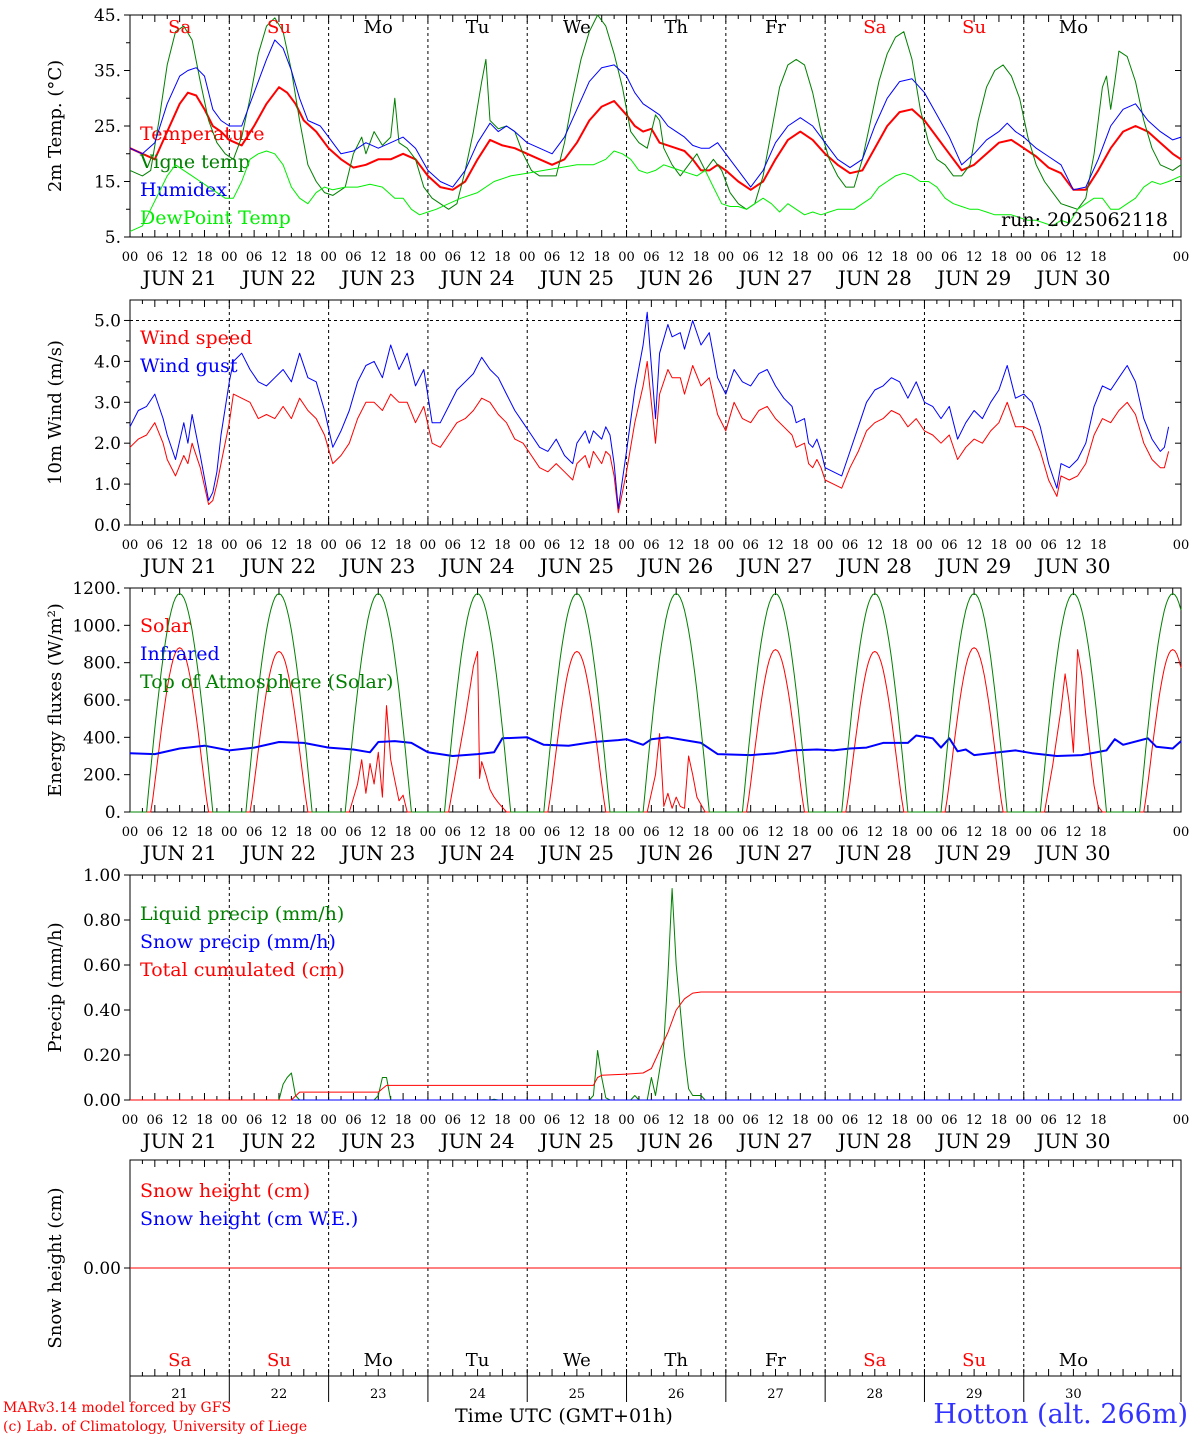 The image size is (1194, 1440). I want to click on snow-day-label: Fr, so click(775, 1360).